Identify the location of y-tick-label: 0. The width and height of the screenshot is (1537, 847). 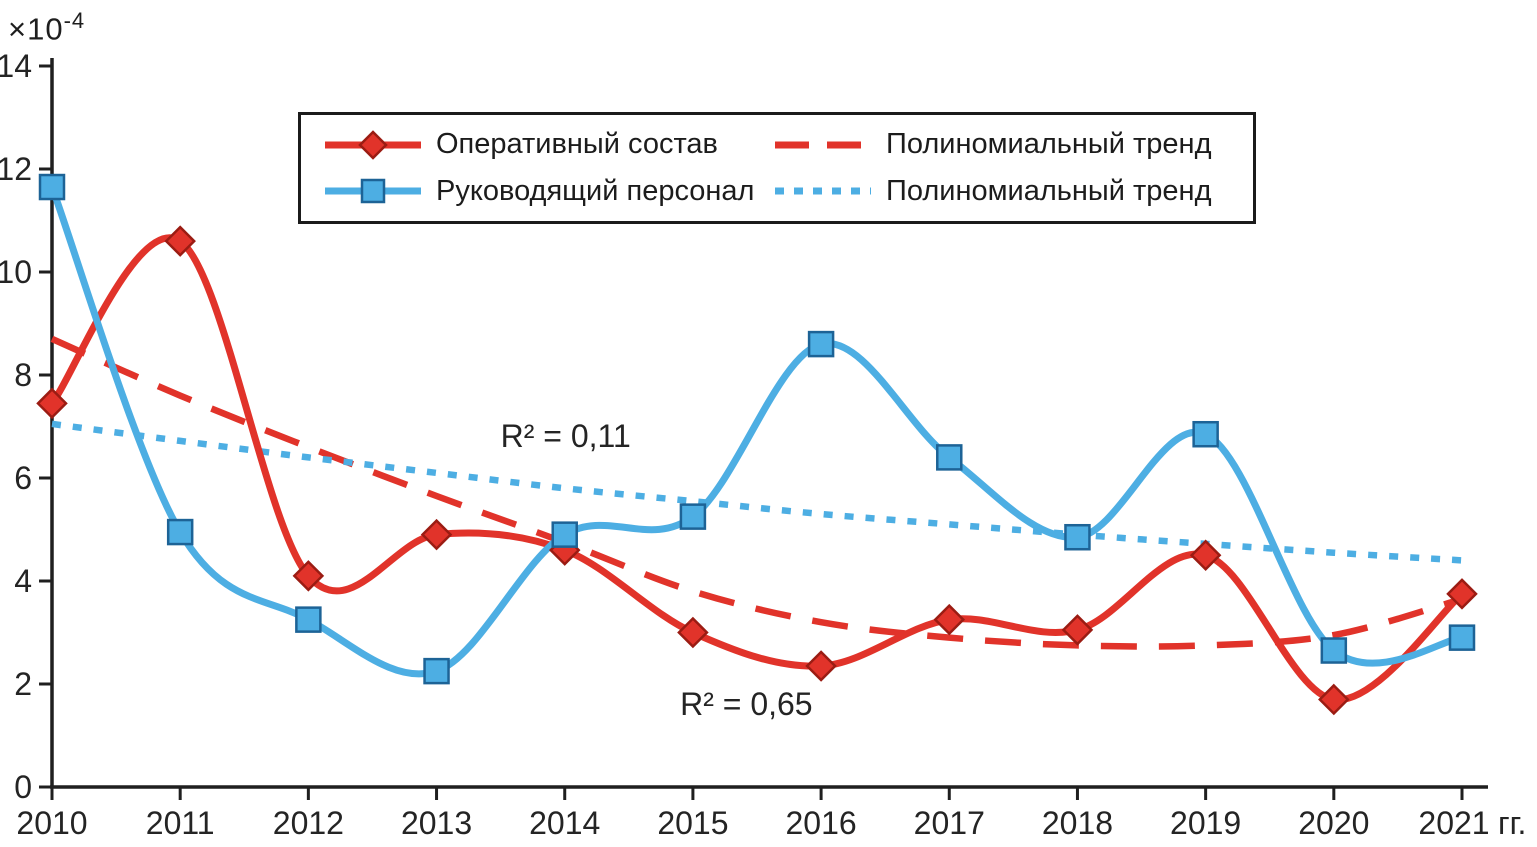
(23, 787).